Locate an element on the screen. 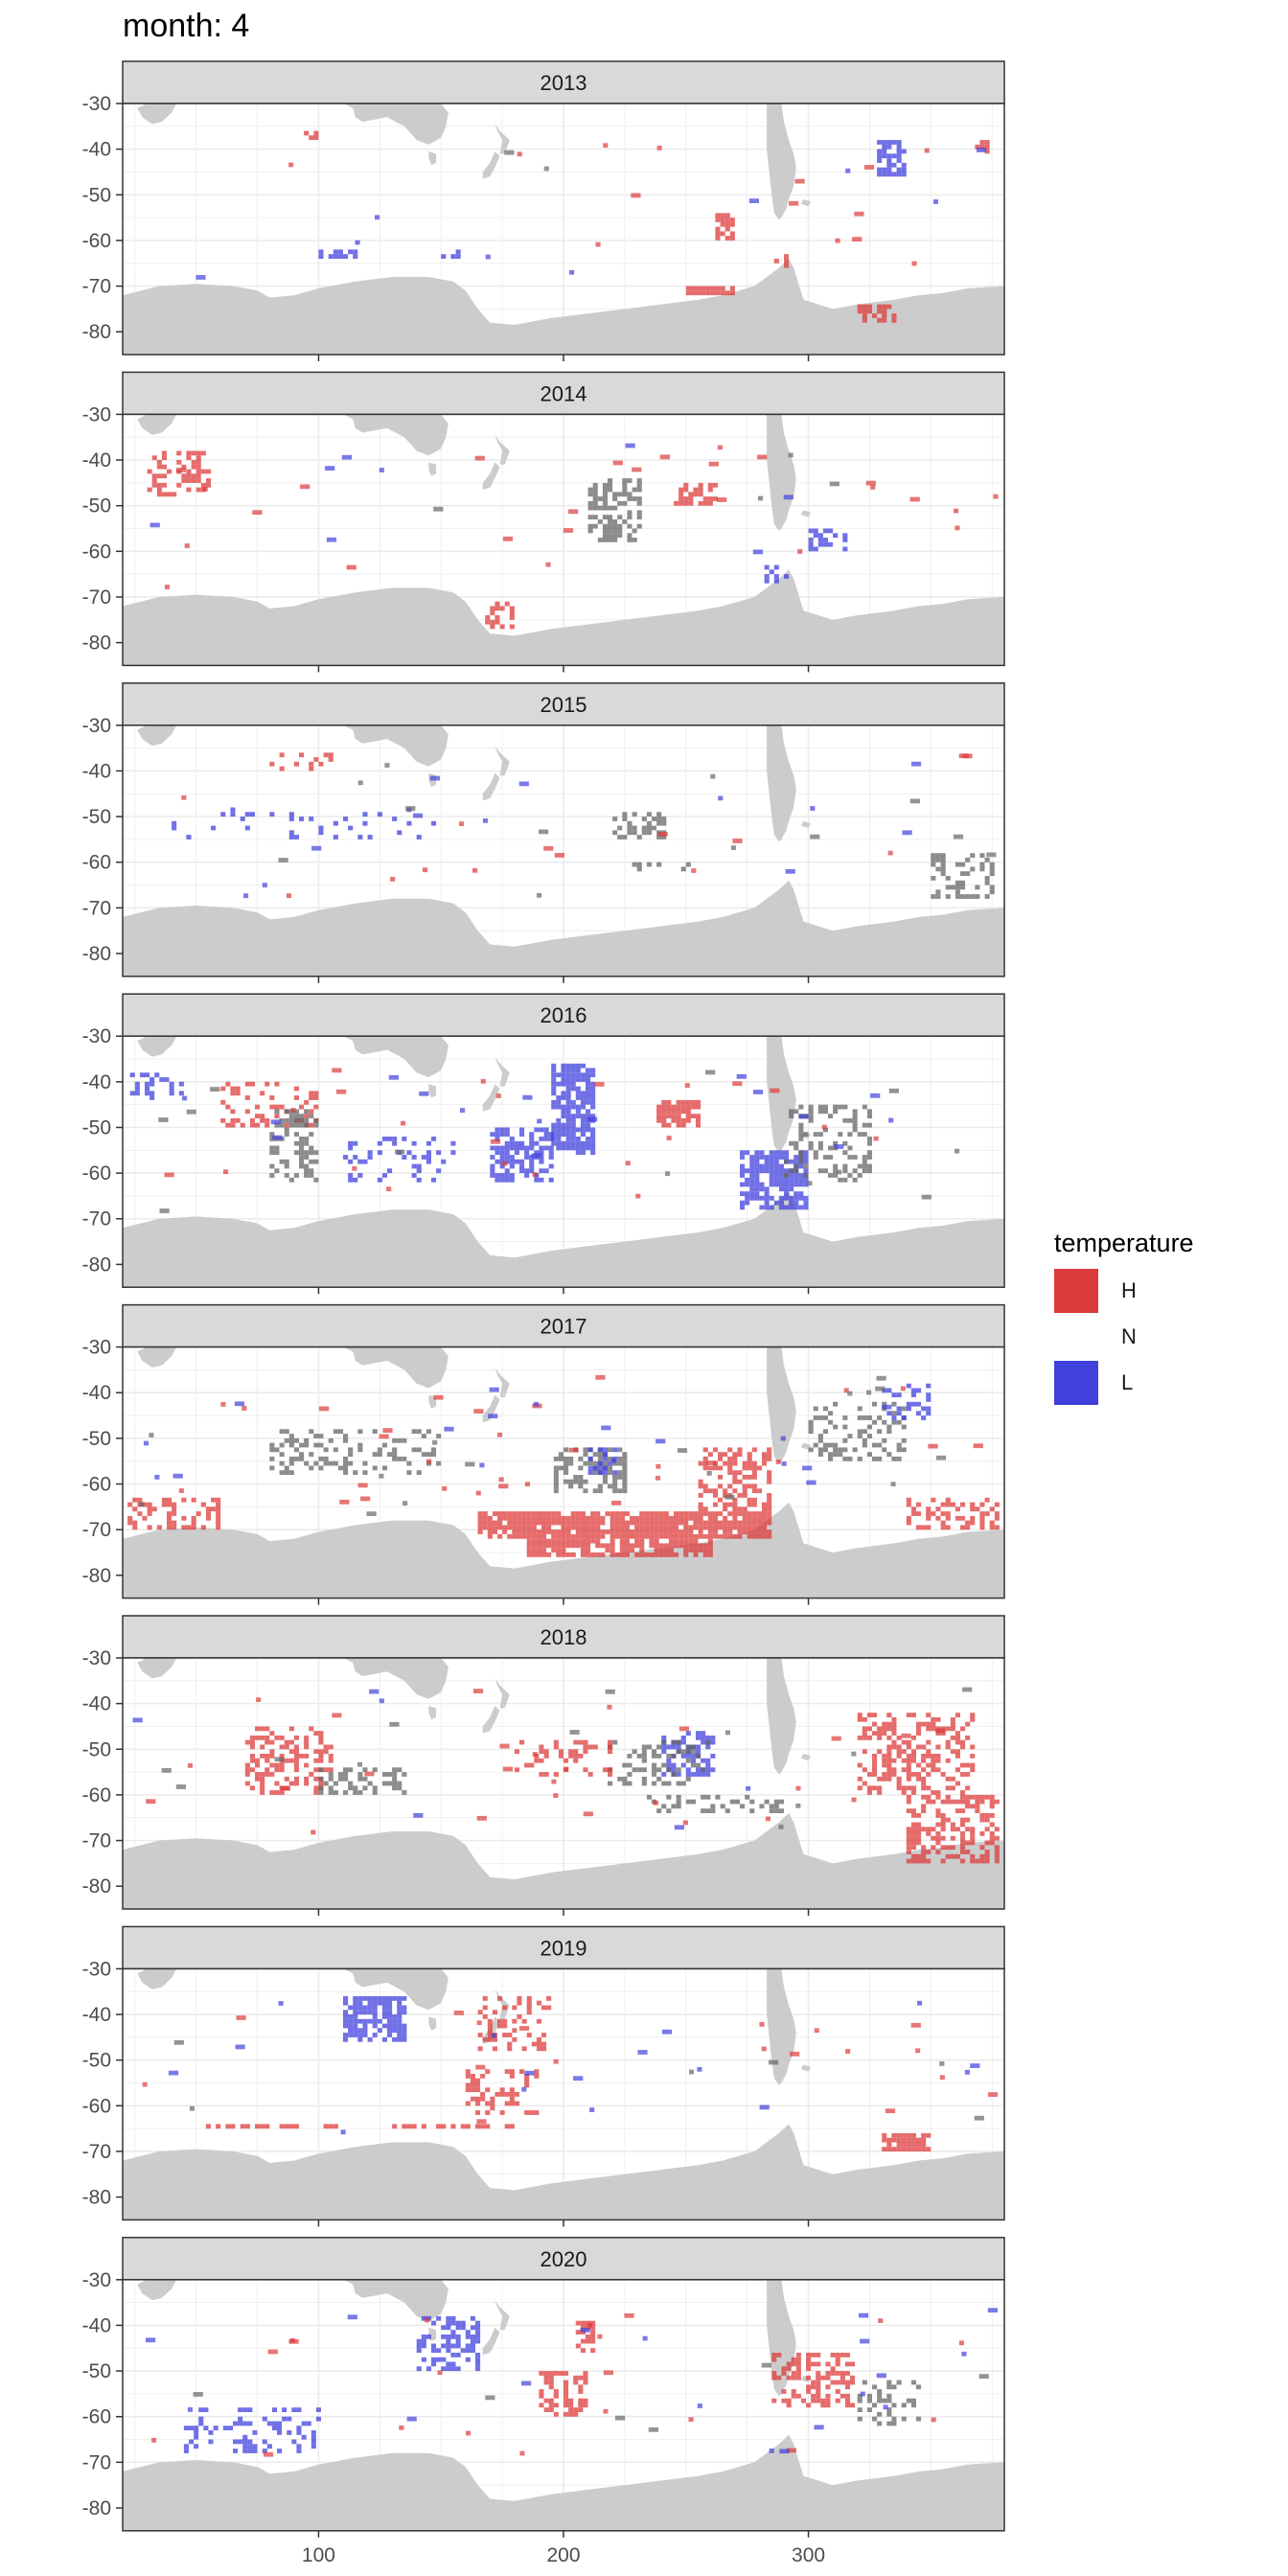 This screenshot has width=1288, height=2576. y-tick-label: -70 is located at coordinates (96, 1530).